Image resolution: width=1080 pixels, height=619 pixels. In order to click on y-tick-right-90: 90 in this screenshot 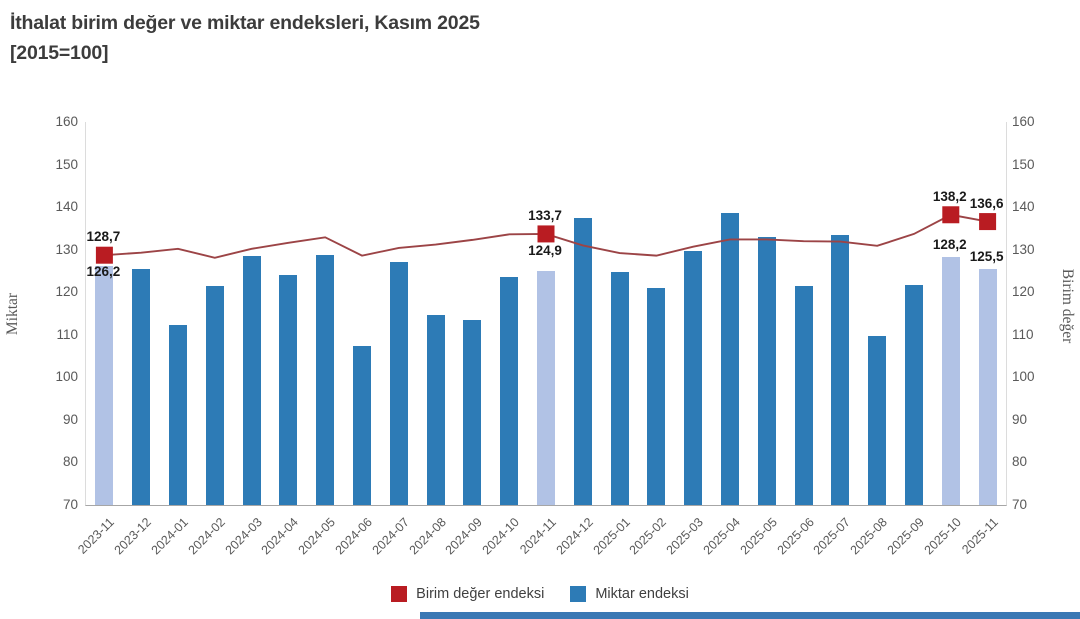, I will do `click(1020, 419)`.